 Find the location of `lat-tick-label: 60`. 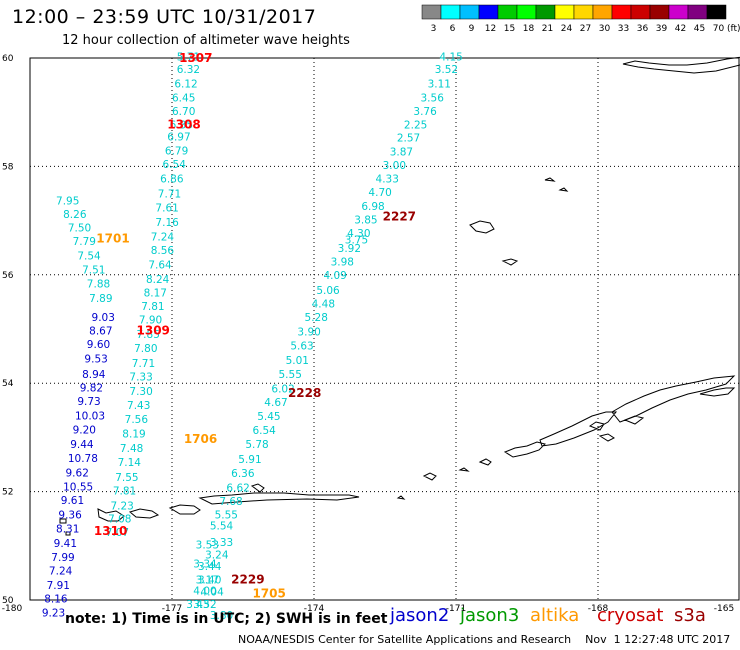

lat-tick-label: 60 is located at coordinates (8, 59).